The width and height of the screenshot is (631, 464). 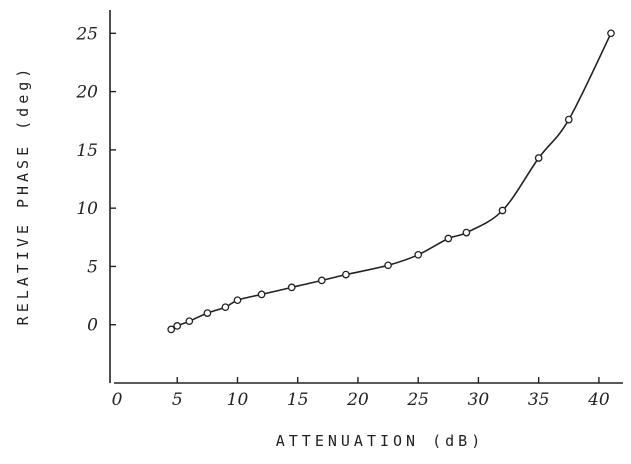 What do you see at coordinates (177, 400) in the screenshot?
I see `x-tick-label: 5` at bounding box center [177, 400].